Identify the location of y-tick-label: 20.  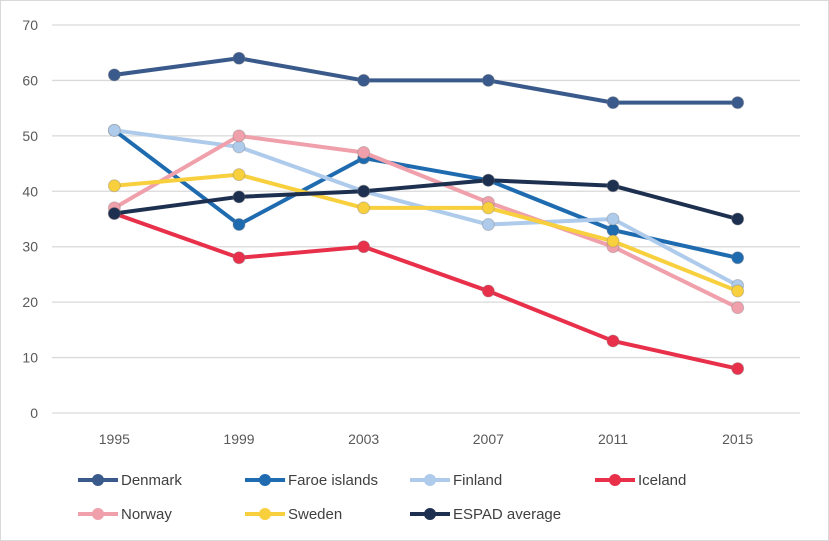
(30, 302).